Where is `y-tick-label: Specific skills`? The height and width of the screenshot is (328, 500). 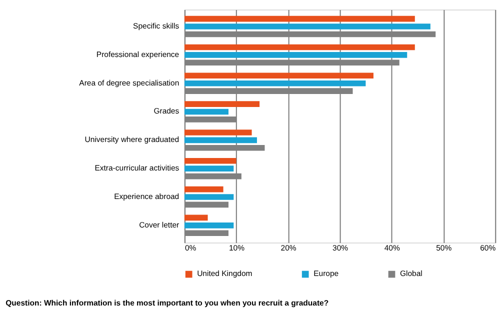
y-tick-label: Specific skills is located at coordinates (156, 25).